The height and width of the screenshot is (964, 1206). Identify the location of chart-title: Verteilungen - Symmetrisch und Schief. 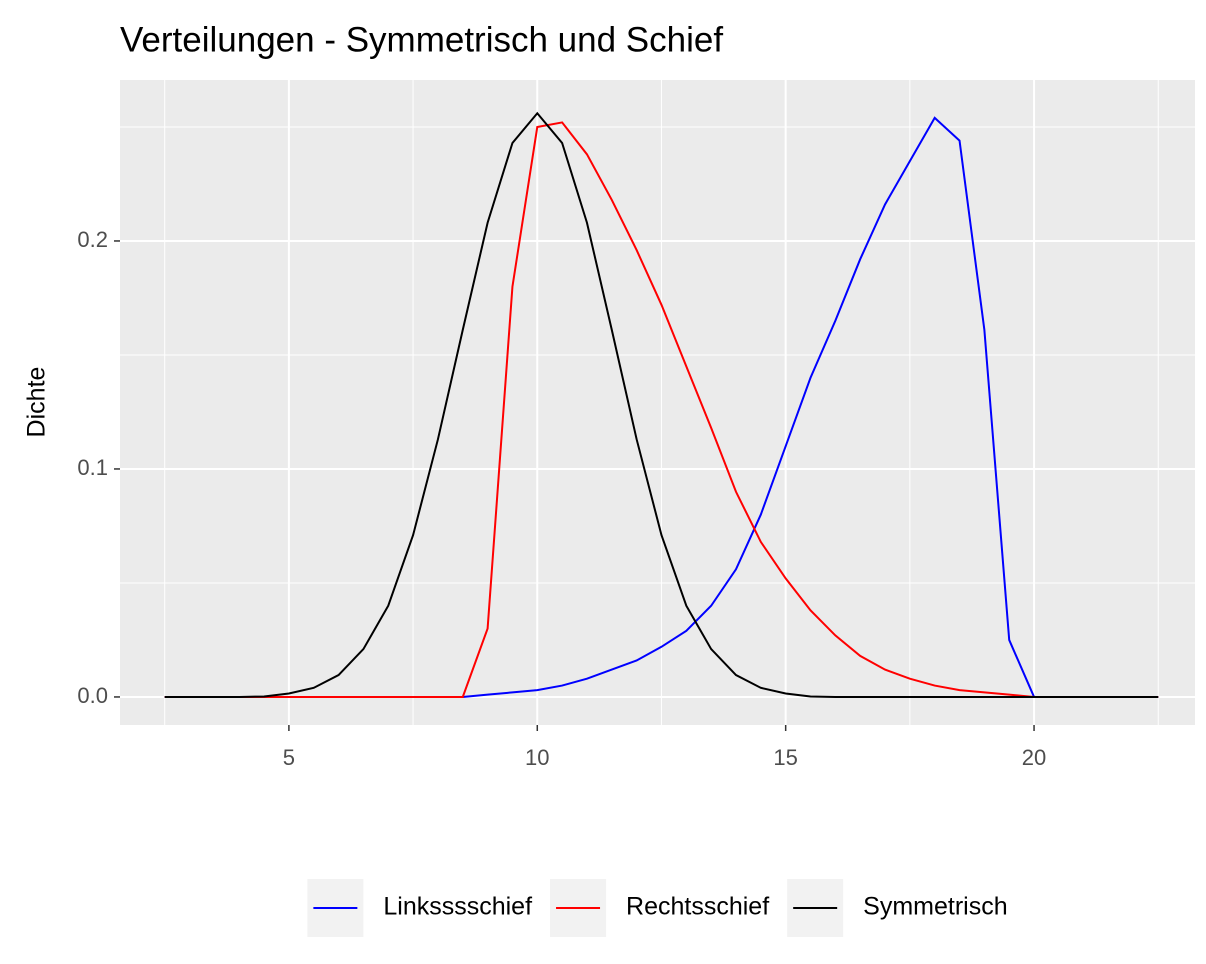
(421, 39).